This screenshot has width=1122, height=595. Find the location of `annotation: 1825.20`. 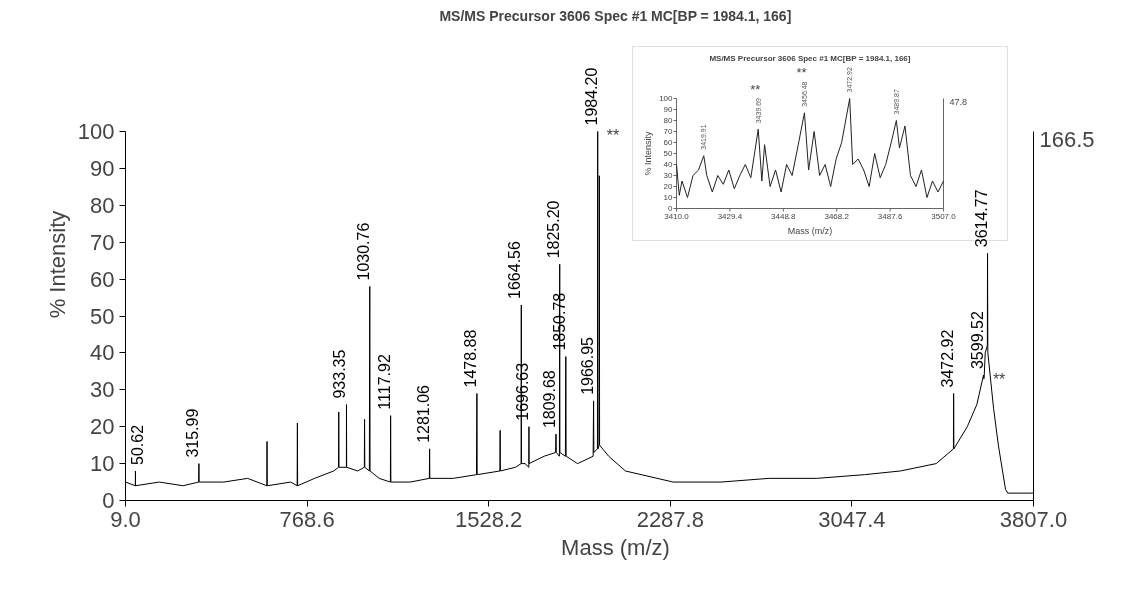

annotation: 1825.20 is located at coordinates (553, 229).